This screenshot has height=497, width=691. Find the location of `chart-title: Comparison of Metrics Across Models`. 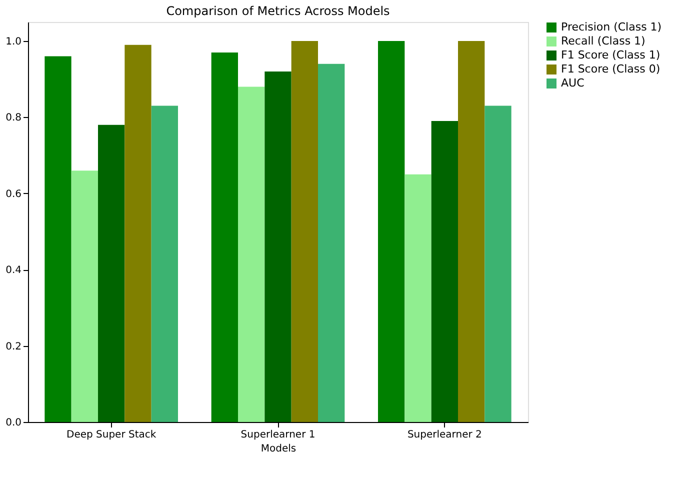

chart-title: Comparison of Metrics Across Models is located at coordinates (278, 11).